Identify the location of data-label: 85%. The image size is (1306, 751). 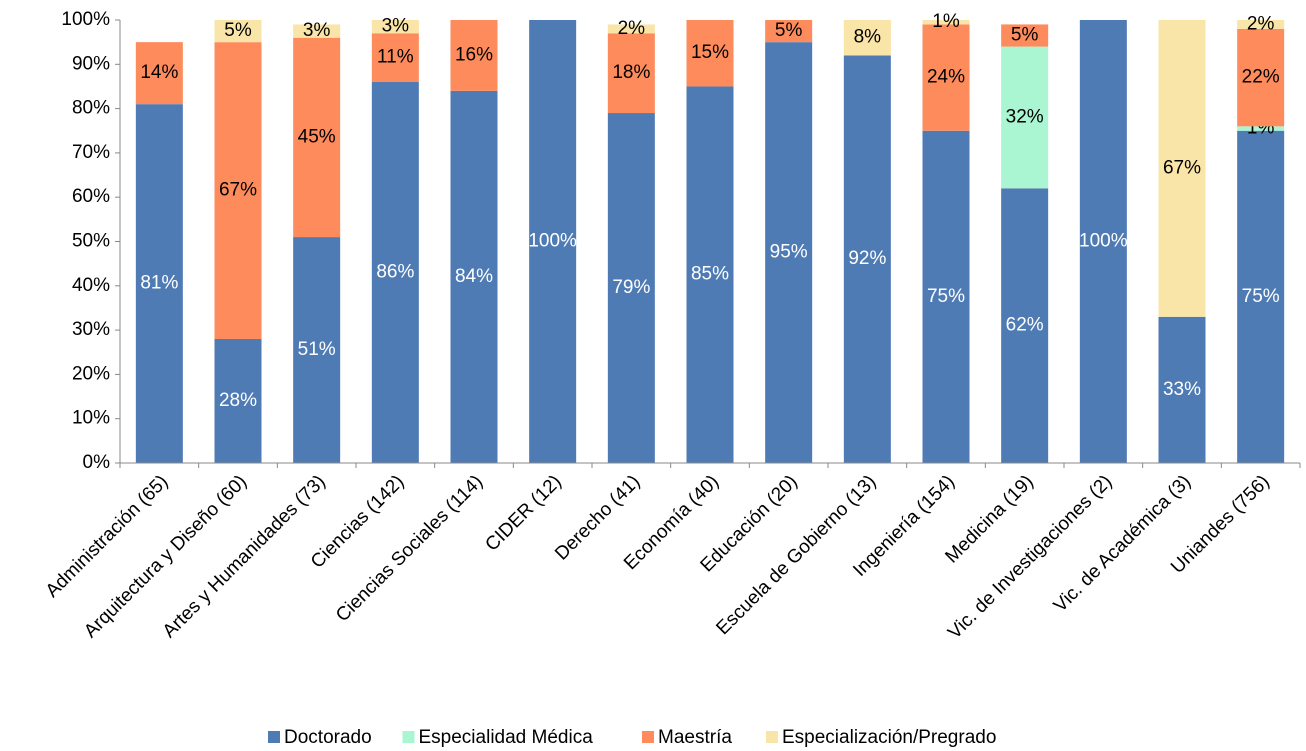
(710, 274).